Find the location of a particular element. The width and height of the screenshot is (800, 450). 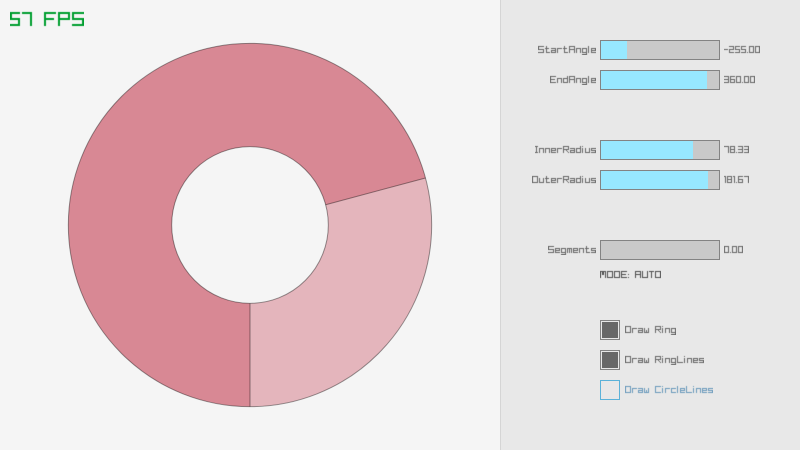

checkbox-label-draw-circlelines: Draw CircleLines is located at coordinates (669, 390).